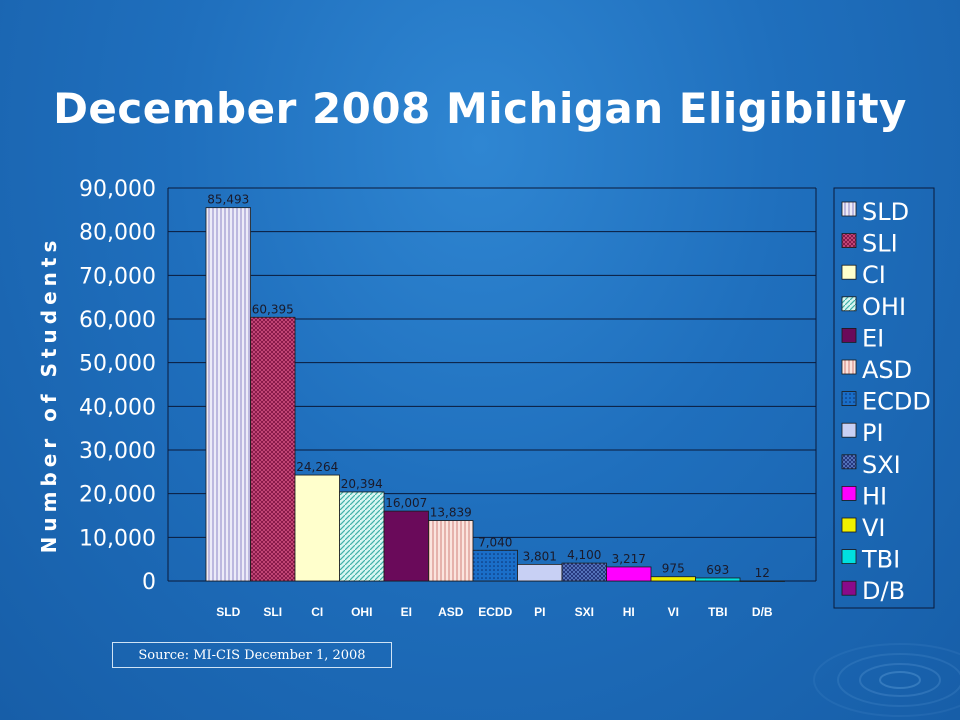 The height and width of the screenshot is (720, 960). I want to click on bar-ei, so click(406, 546).